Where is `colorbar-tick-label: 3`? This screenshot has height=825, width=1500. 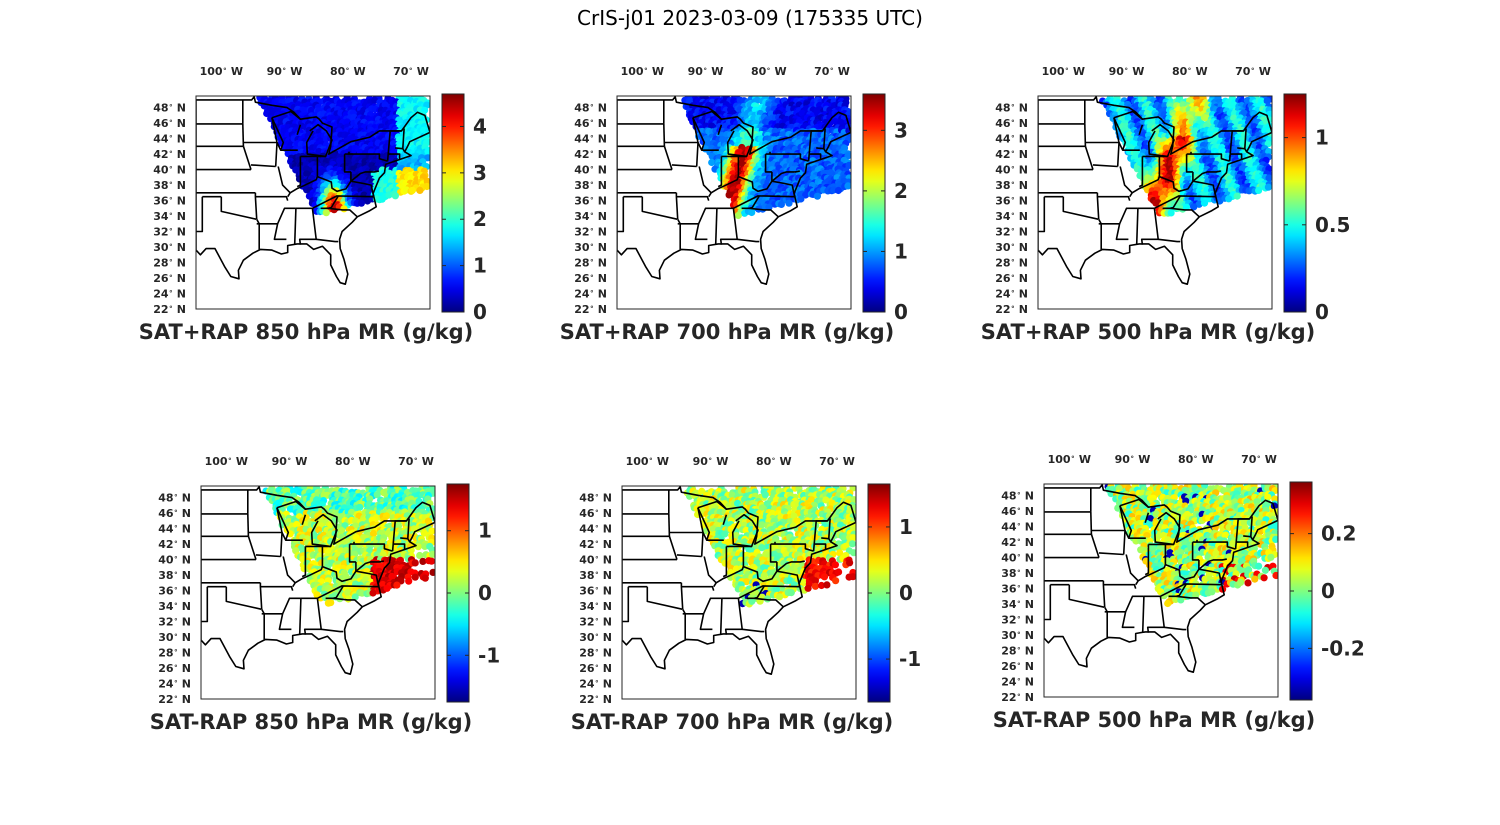
colorbar-tick-label: 3 is located at coordinates (901, 130).